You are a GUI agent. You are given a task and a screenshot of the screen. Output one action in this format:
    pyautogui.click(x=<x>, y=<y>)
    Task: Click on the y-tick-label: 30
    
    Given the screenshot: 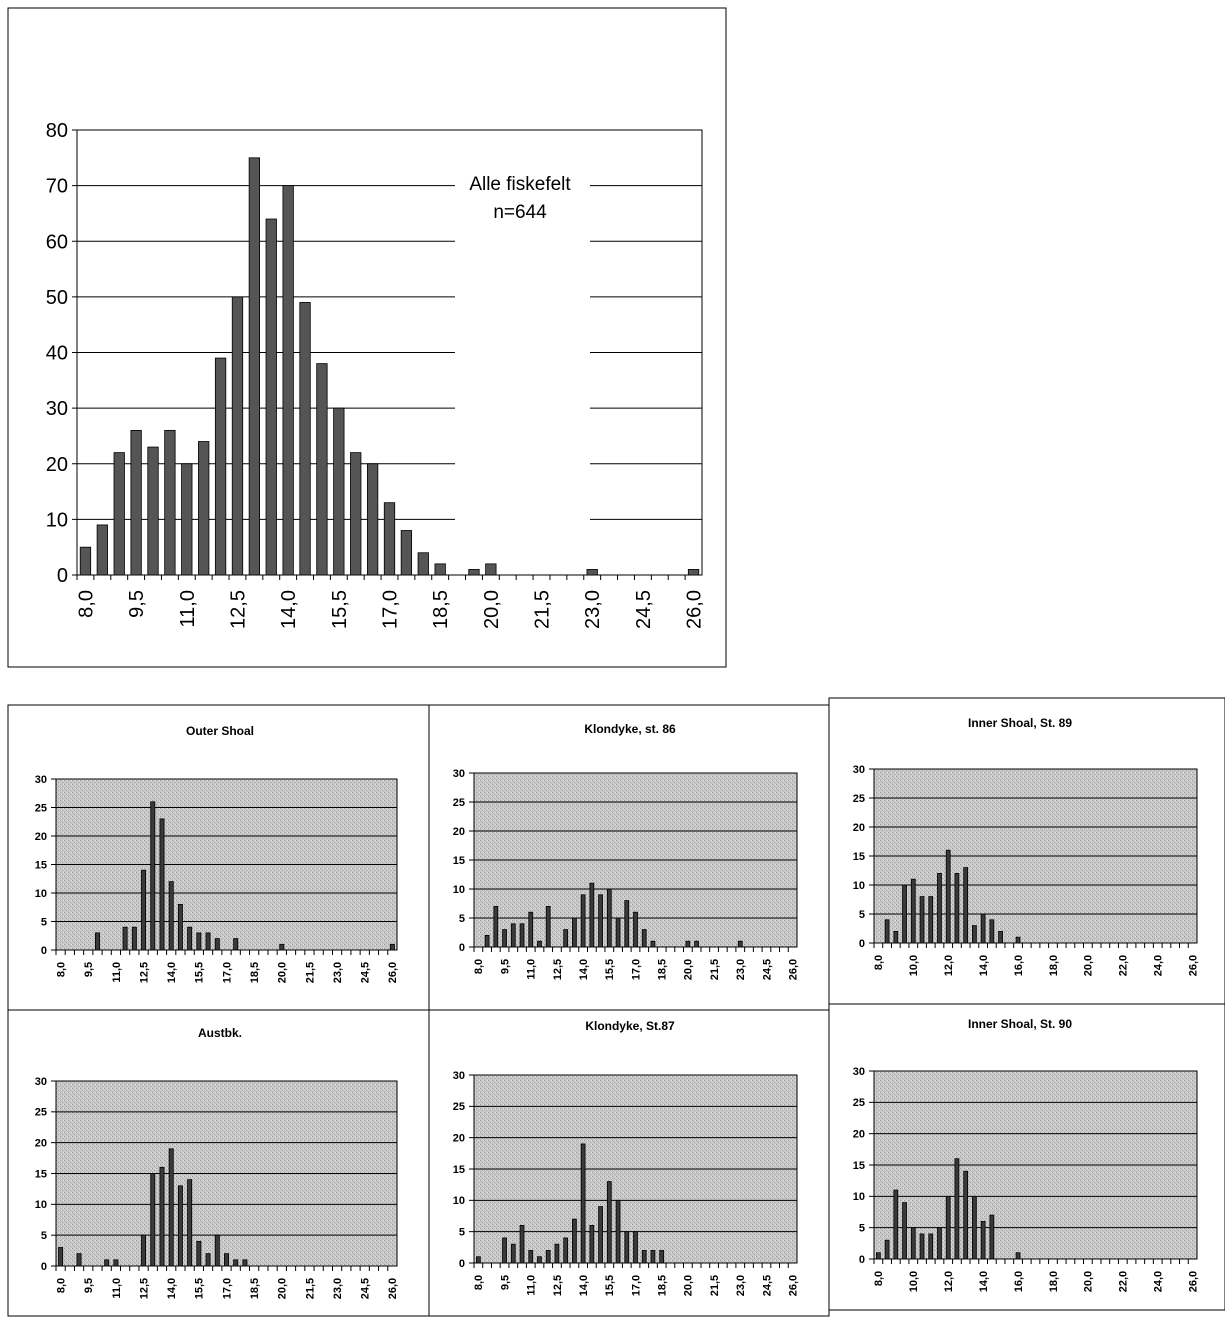 What is the action you would take?
    pyautogui.click(x=41, y=780)
    